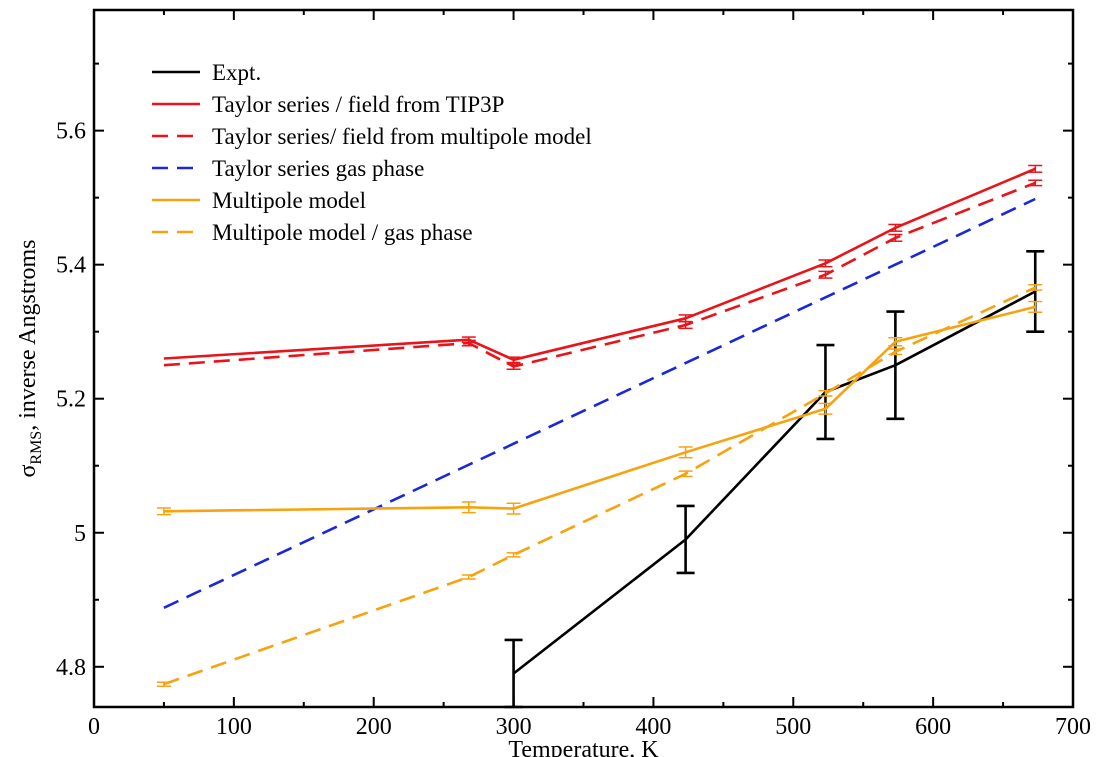 The width and height of the screenshot is (1099, 757). Describe the element at coordinates (342, 232) in the screenshot. I see `legend-label: Multipole model / gas phase` at that location.